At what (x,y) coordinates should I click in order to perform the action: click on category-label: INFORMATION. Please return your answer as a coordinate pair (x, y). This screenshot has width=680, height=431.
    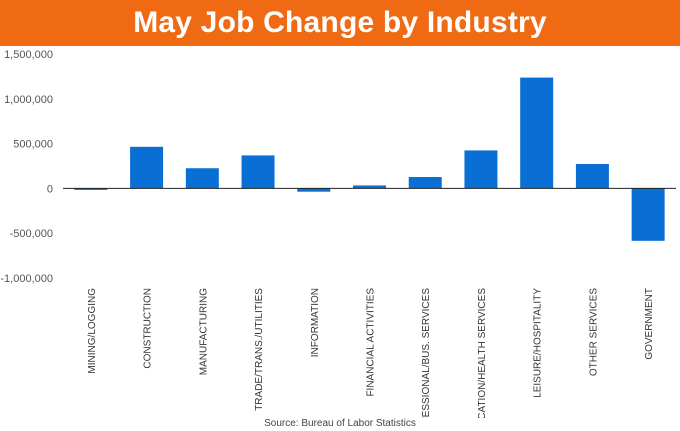
    Looking at the image, I should click on (315, 322).